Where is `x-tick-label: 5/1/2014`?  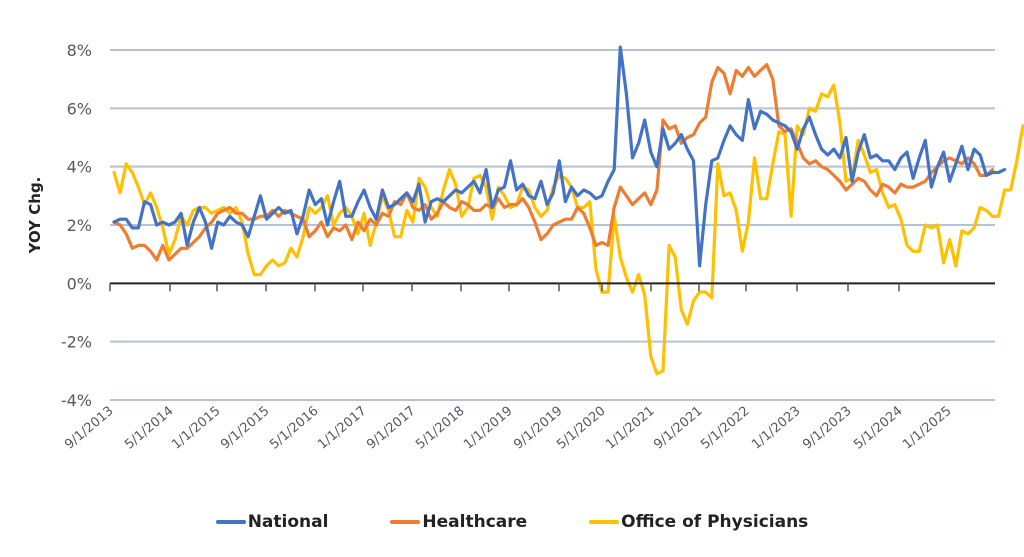
x-tick-label: 5/1/2014 is located at coordinates (149, 428).